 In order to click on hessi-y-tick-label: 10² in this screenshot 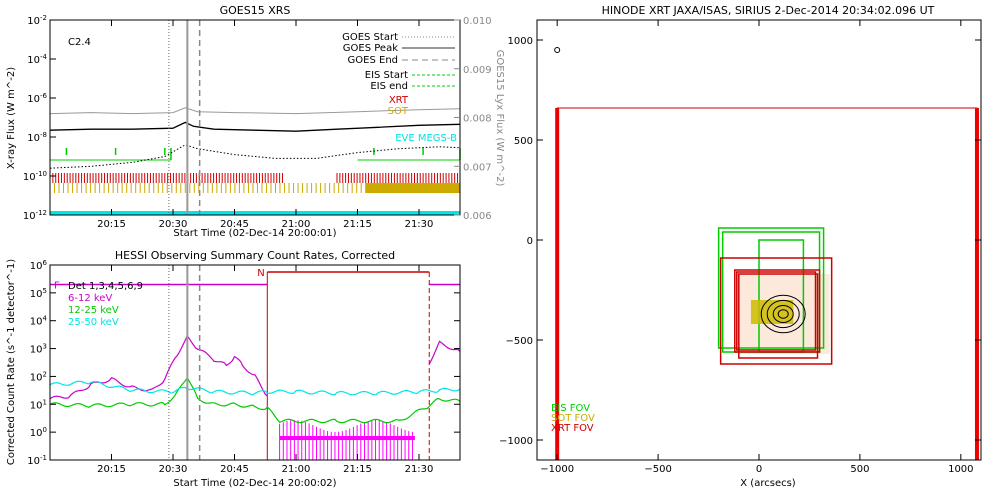, I will do `click(38, 376)`.